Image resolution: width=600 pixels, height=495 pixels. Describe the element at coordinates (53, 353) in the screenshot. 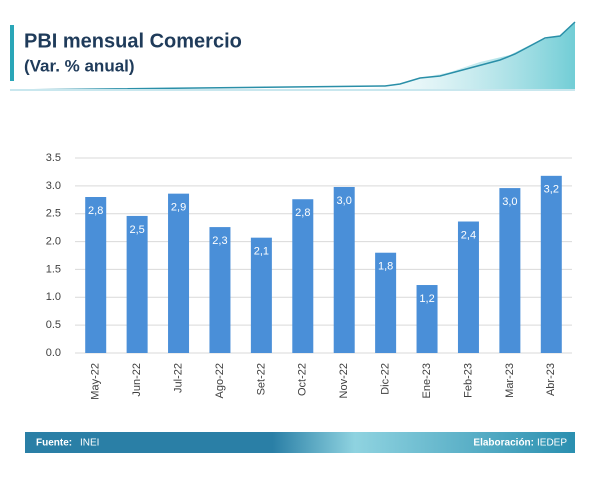

I see `y-tick-label: 0.0` at that location.